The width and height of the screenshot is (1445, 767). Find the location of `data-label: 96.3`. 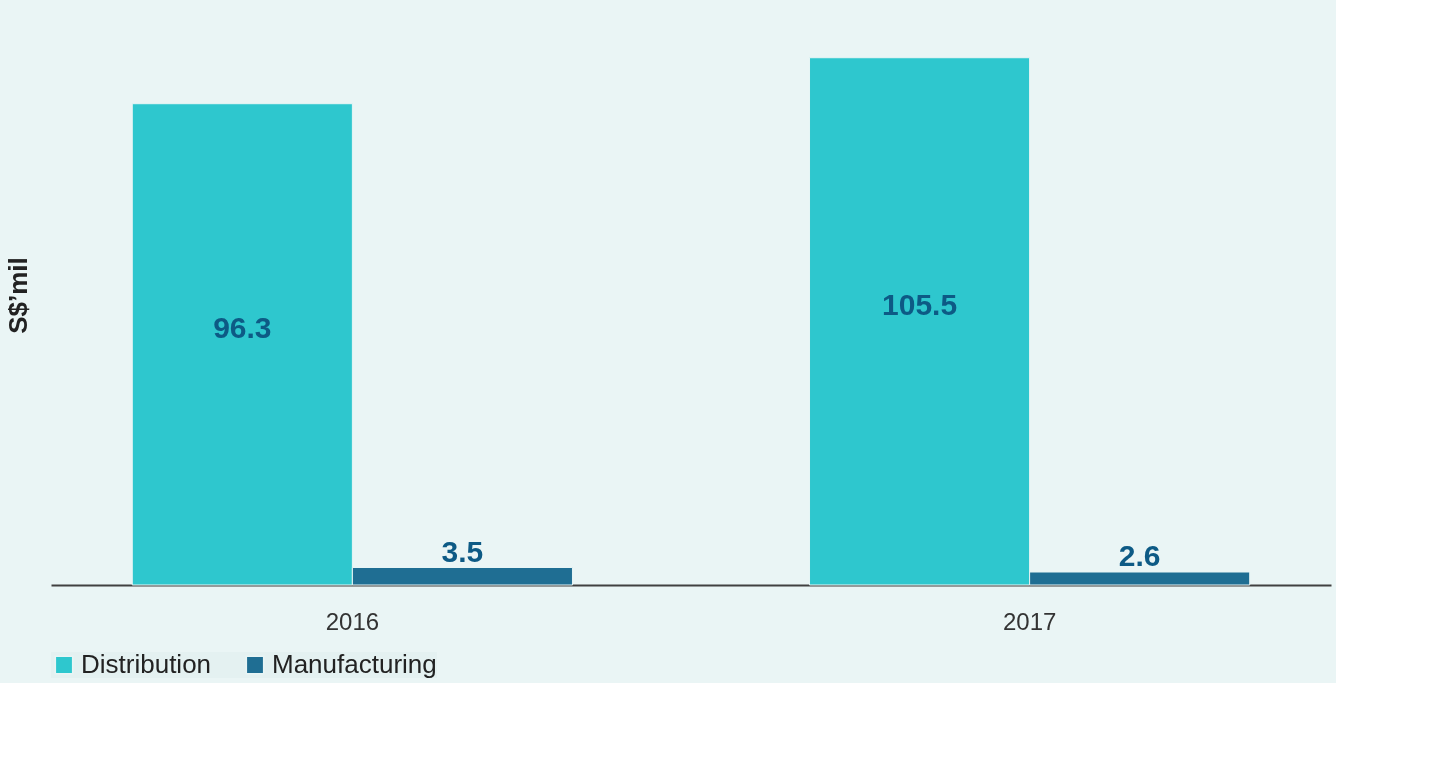

data-label: 96.3 is located at coordinates (242, 328).